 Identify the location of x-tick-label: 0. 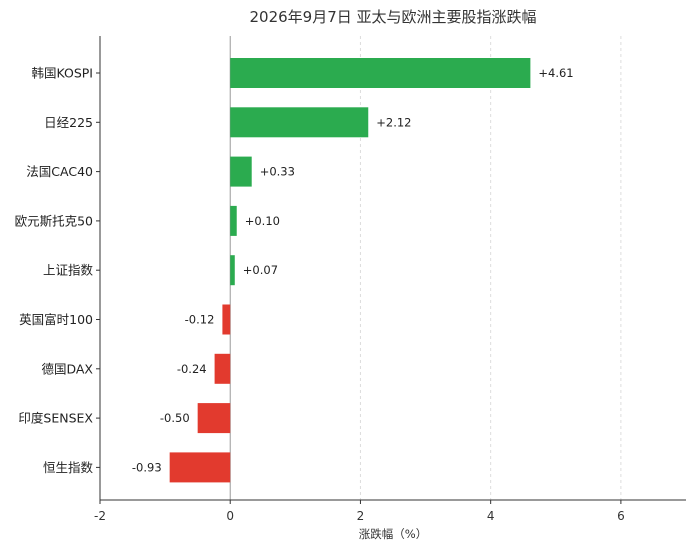
(230, 516).